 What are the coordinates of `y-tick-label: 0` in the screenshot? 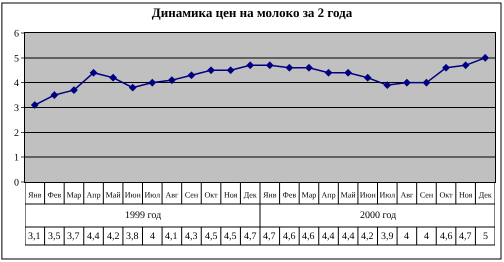 It's located at (16, 183).